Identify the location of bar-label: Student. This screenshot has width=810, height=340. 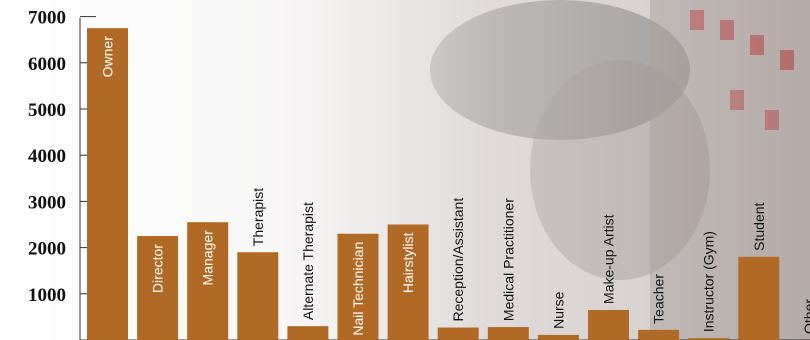
(759, 226).